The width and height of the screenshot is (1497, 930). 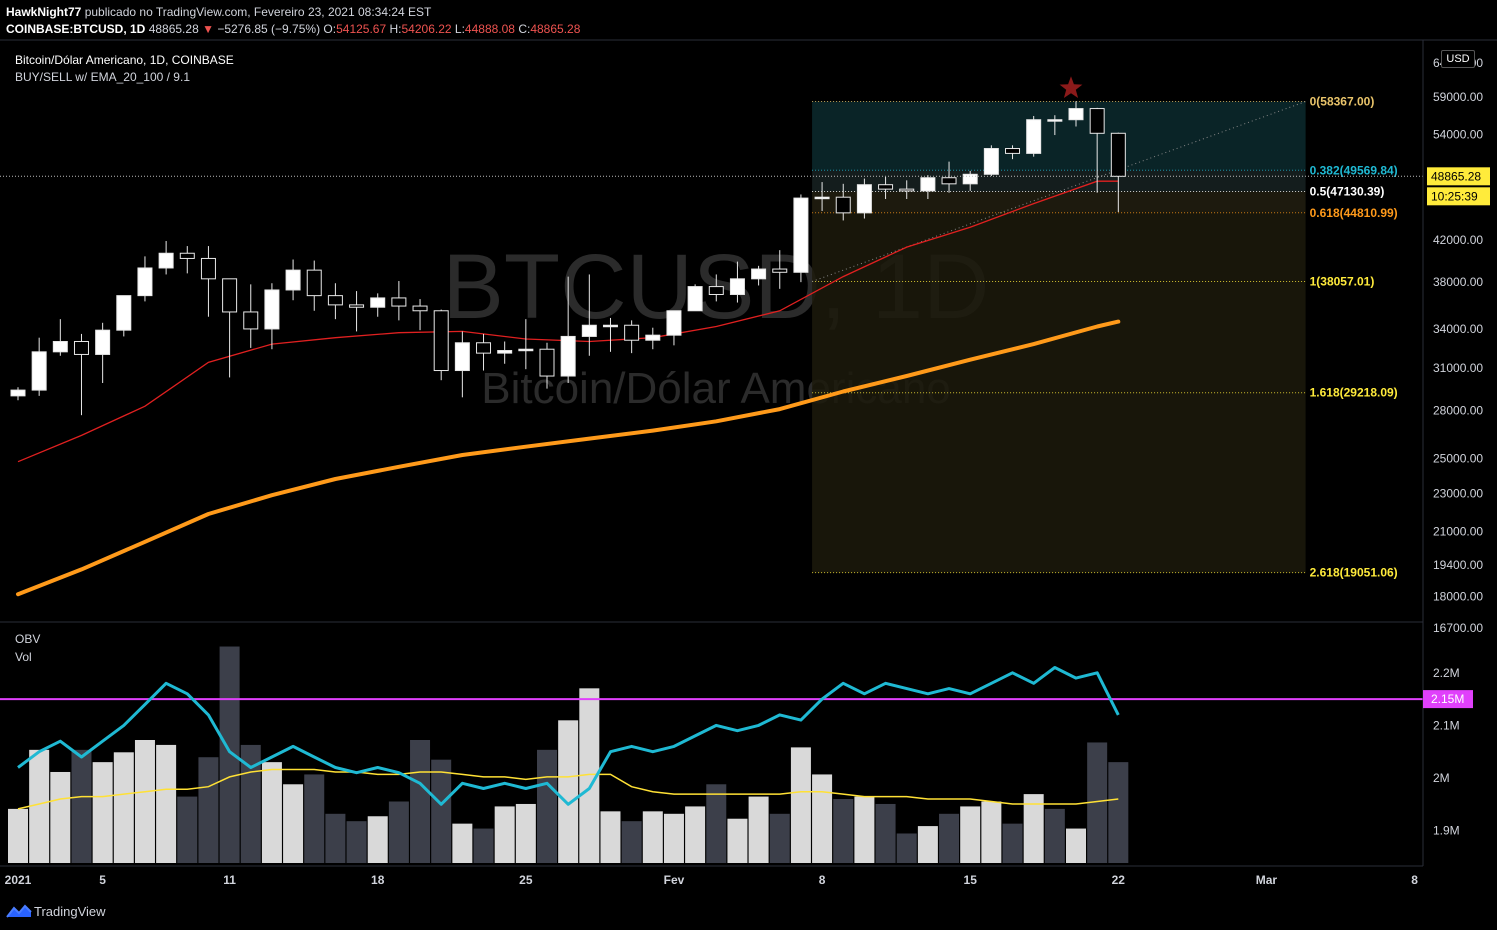 What do you see at coordinates (19, 911) in the screenshot?
I see `tradingview-logo-icon` at bounding box center [19, 911].